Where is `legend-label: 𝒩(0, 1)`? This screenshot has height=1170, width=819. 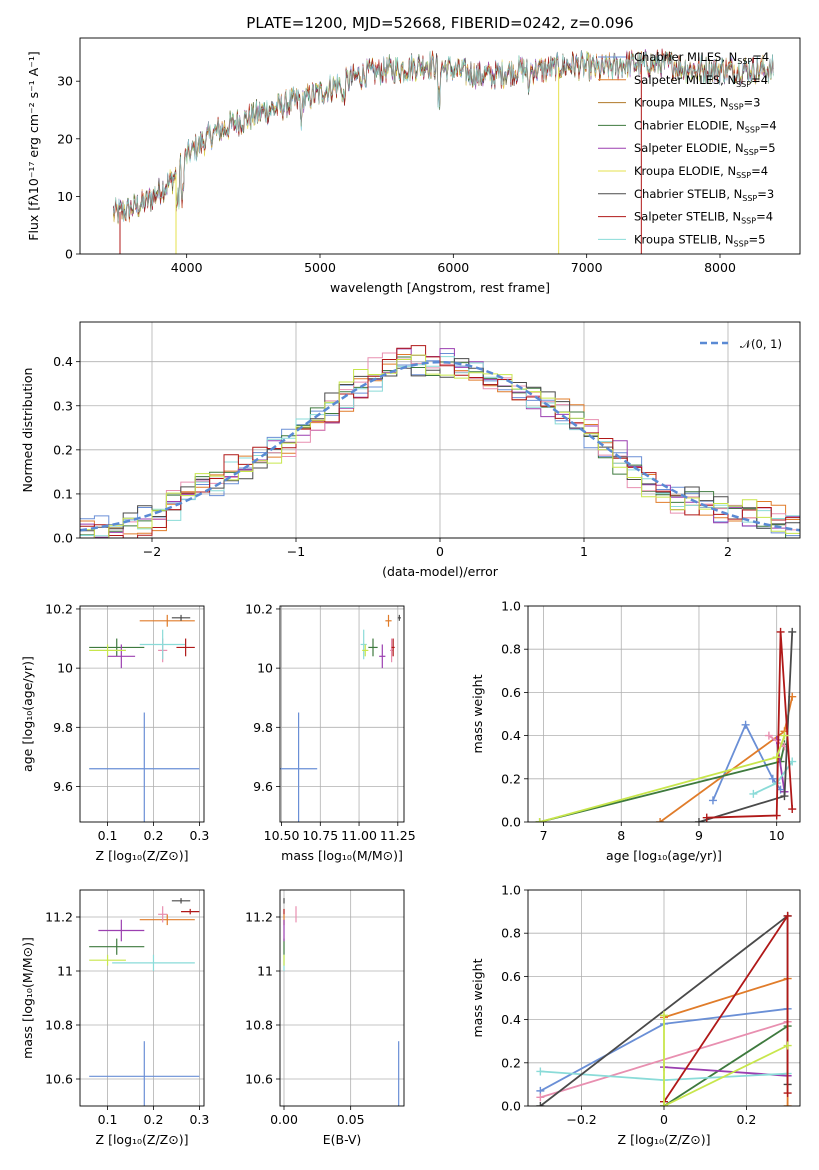 legend-label: 𝒩(0, 1) is located at coordinates (761, 344).